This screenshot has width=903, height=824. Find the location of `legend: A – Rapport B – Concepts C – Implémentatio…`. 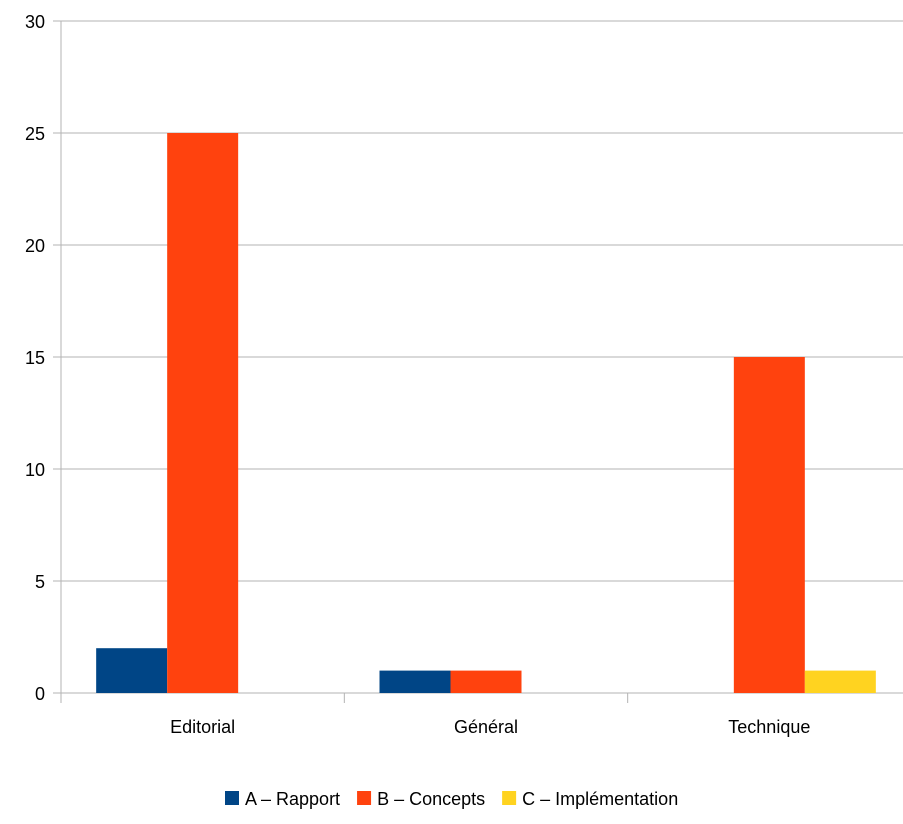

legend: A – Rapport B – Concepts C – Implémentatio… is located at coordinates (451, 799).